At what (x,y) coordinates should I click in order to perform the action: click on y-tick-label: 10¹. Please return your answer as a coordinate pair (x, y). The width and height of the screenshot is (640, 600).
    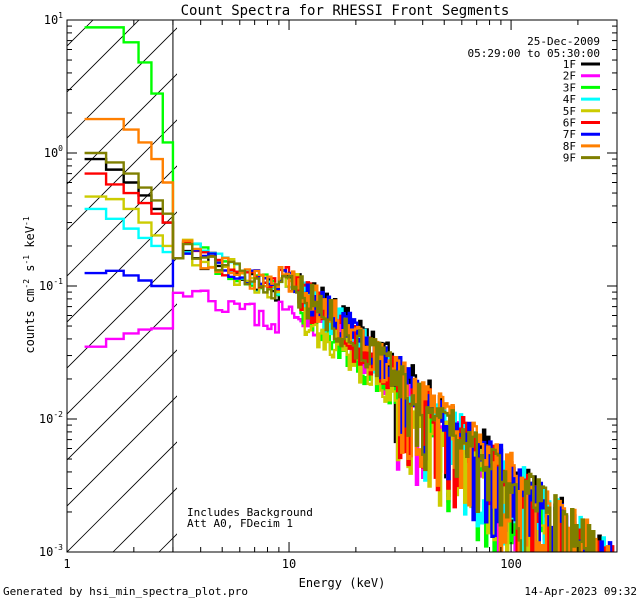
    Looking at the image, I should click on (53, 19).